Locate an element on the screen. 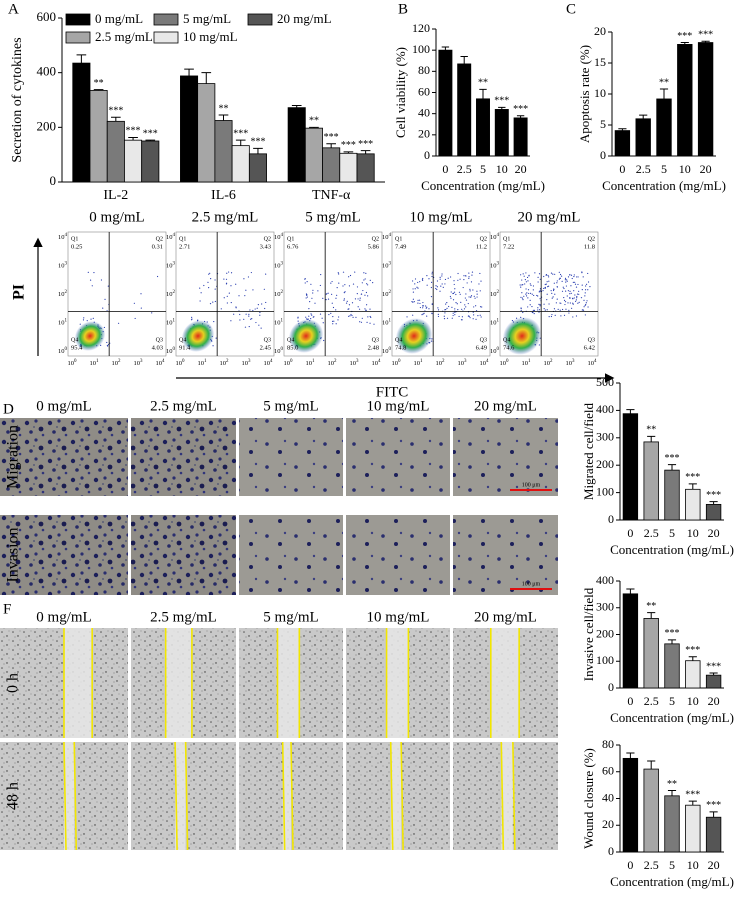  x-tick-label: 10 is located at coordinates (685, 169).